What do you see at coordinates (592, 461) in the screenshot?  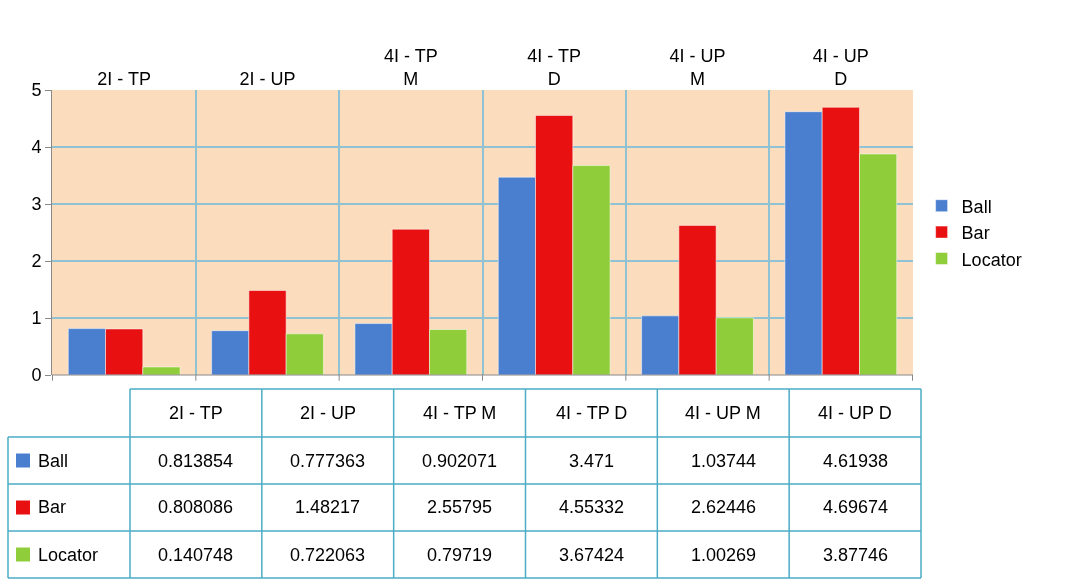 I see `data-label: 3.471` at bounding box center [592, 461].